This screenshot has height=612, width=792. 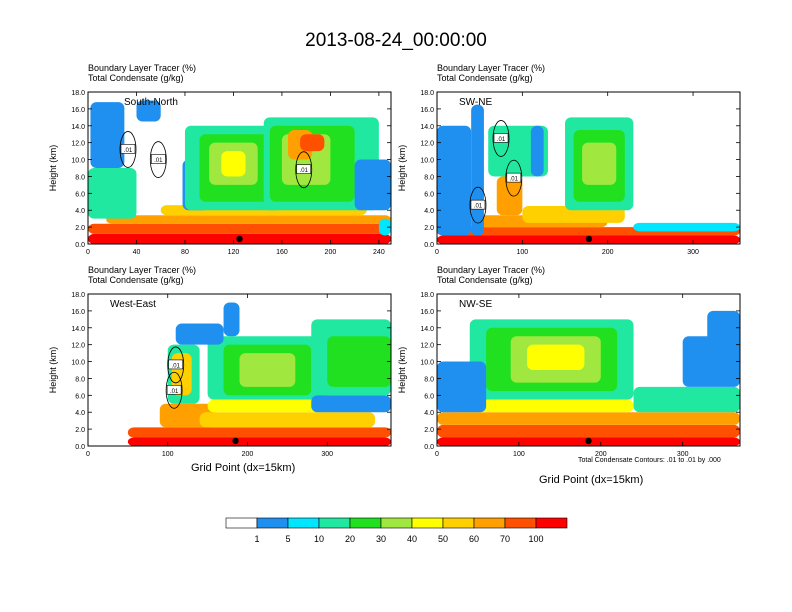 What do you see at coordinates (443, 539) in the screenshot?
I see `colorbar-label: 50` at bounding box center [443, 539].